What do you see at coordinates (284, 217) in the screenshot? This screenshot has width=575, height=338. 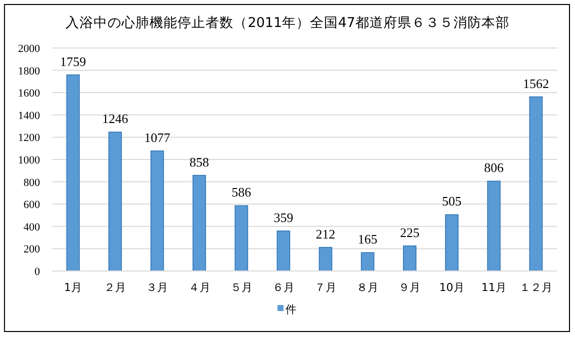 I see `data-label: 359` at bounding box center [284, 217].